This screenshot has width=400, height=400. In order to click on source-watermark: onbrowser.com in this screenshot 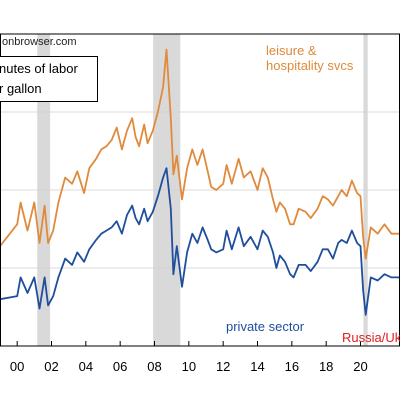, I will do `click(39, 42)`.